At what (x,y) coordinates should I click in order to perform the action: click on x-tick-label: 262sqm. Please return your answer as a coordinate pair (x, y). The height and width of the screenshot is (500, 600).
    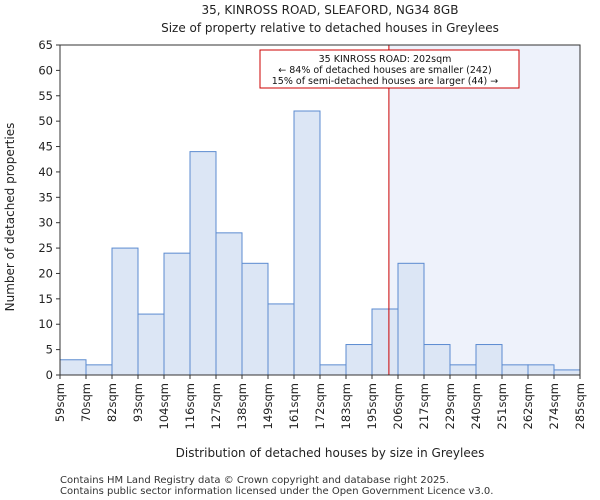
    Looking at the image, I should click on (528, 406).